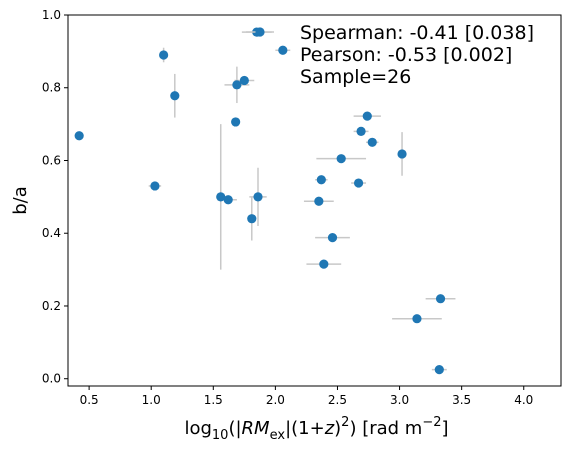 The height and width of the screenshot is (454, 573). I want to click on x-tick-label: 3.5, so click(461, 400).